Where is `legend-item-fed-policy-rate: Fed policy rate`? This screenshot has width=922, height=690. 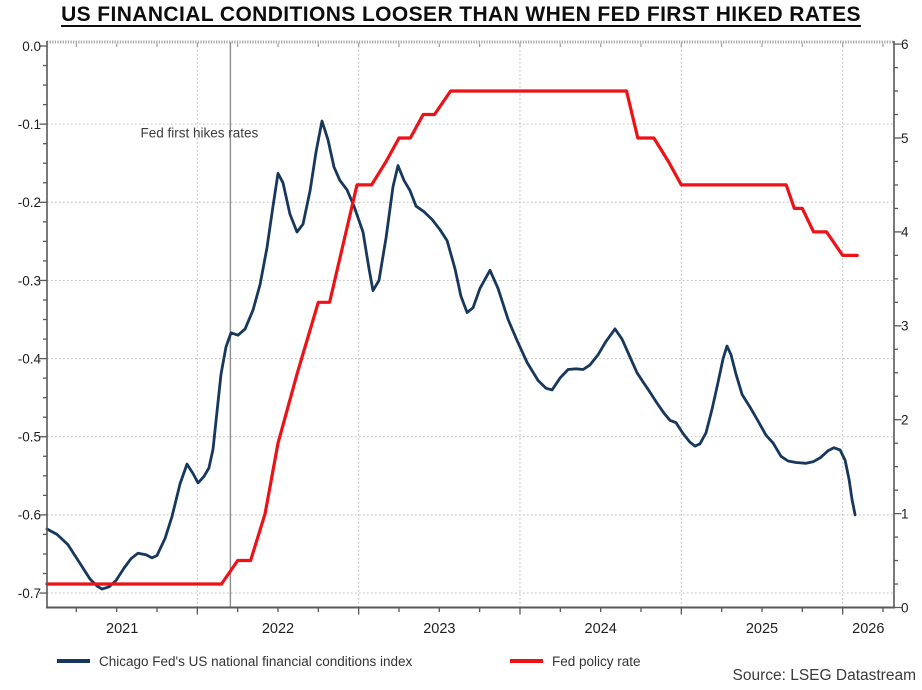
legend-item-fed-policy-rate: Fed policy rate is located at coordinates (575, 661).